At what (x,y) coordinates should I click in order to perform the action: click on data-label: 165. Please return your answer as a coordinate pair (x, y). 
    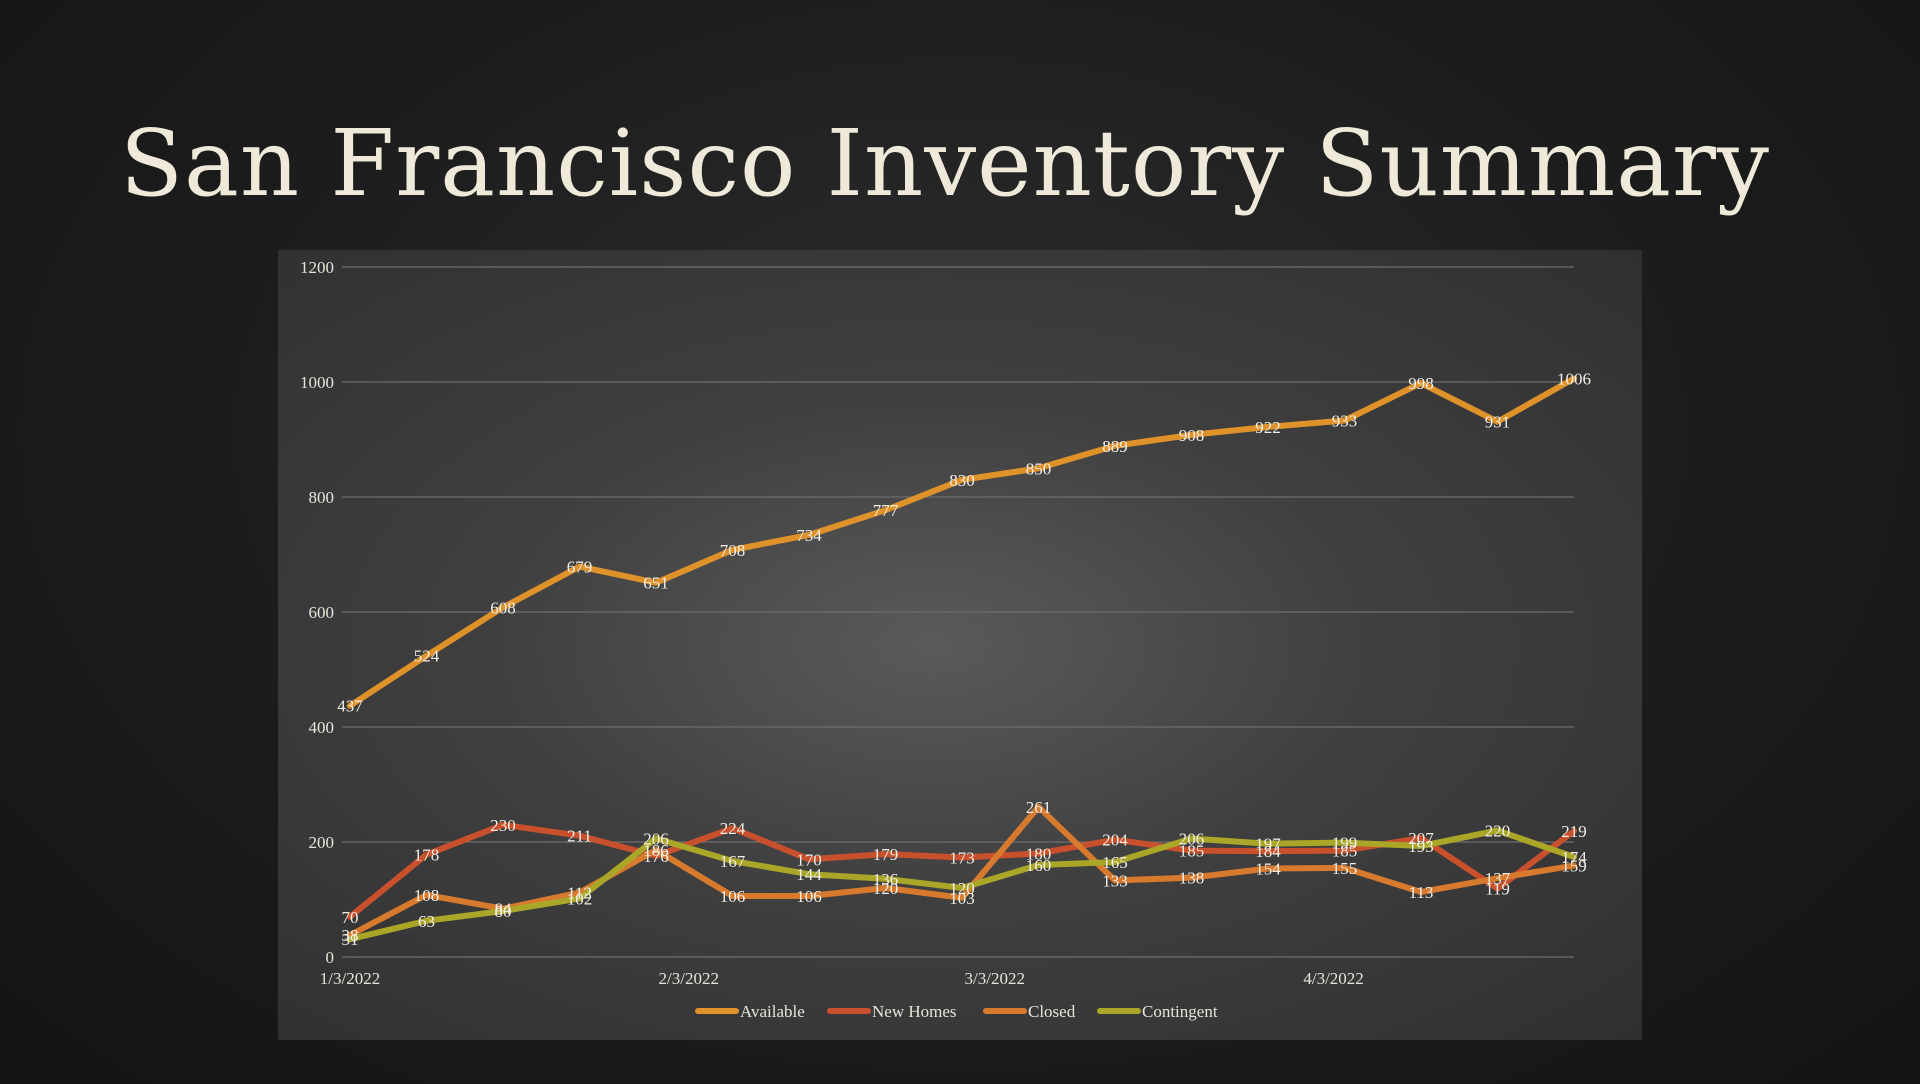
    Looking at the image, I should click on (1115, 862).